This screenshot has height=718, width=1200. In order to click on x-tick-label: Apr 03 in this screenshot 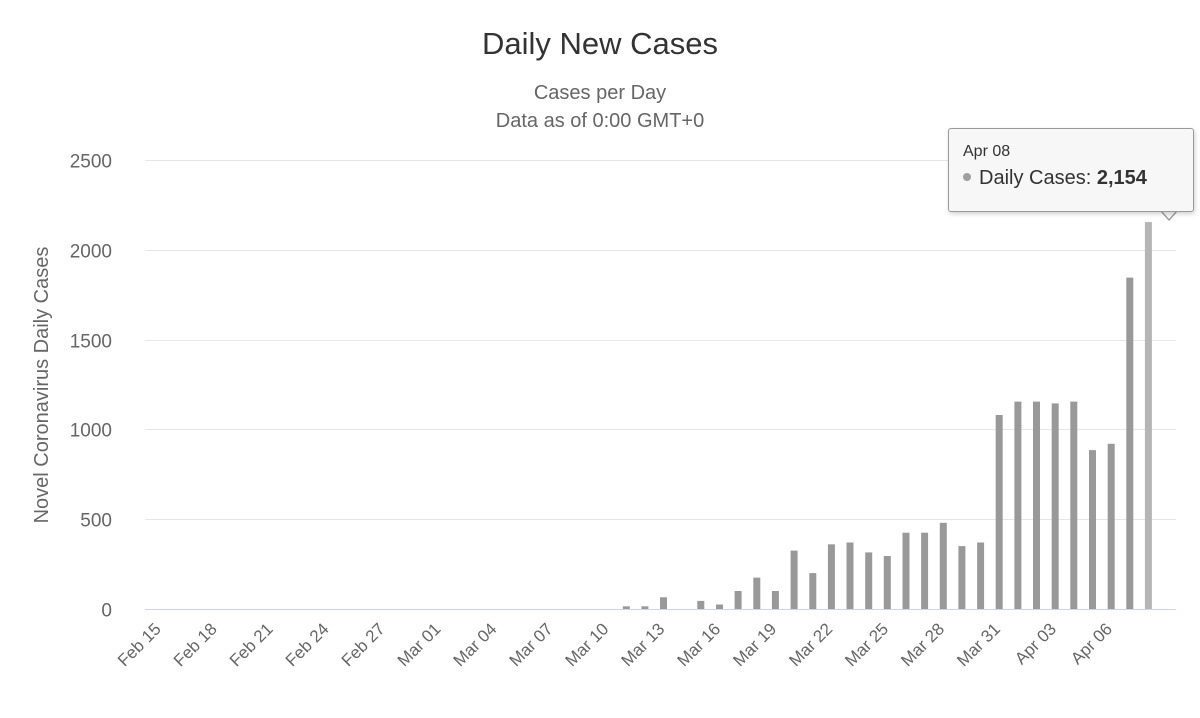, I will do `click(1035, 643)`.